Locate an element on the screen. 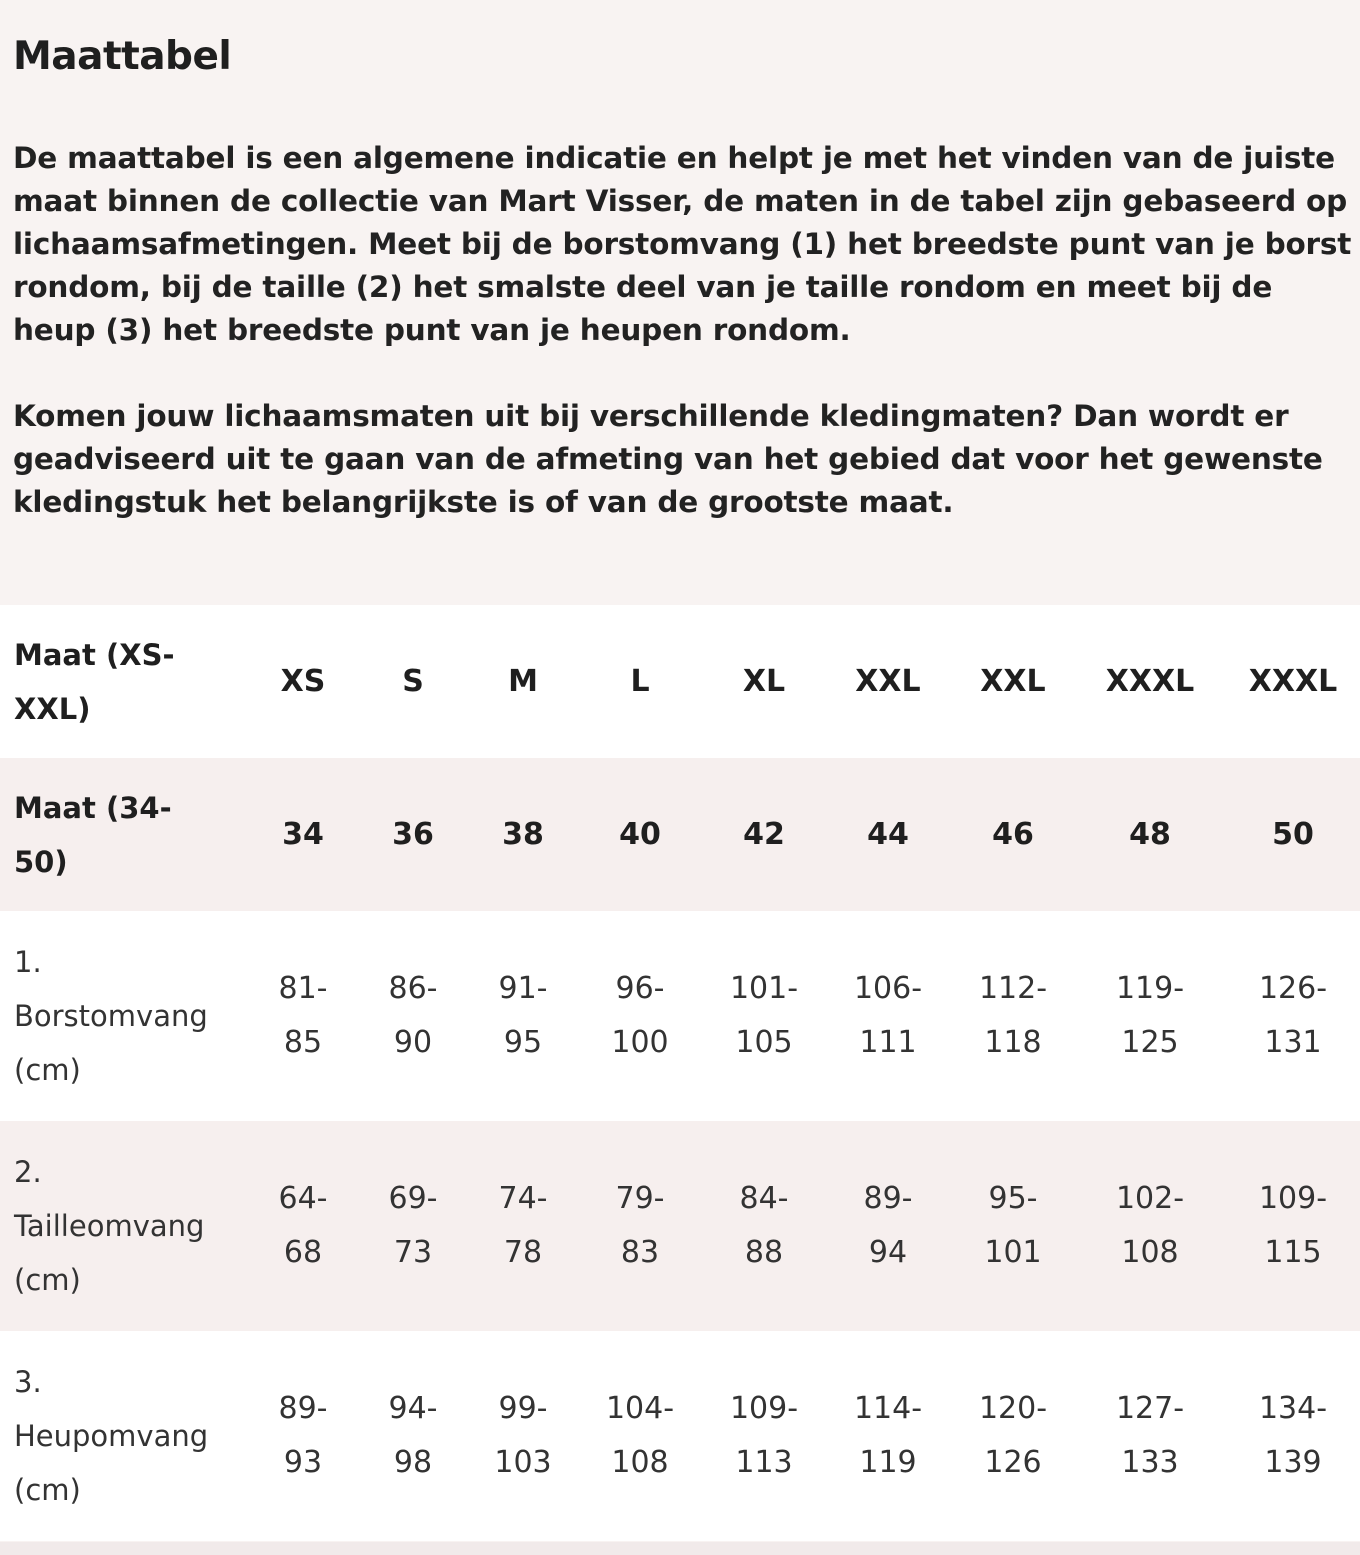 This screenshot has height=1555, width=1360. row-label: 1. Borstomvang (cm) is located at coordinates (111, 1016).